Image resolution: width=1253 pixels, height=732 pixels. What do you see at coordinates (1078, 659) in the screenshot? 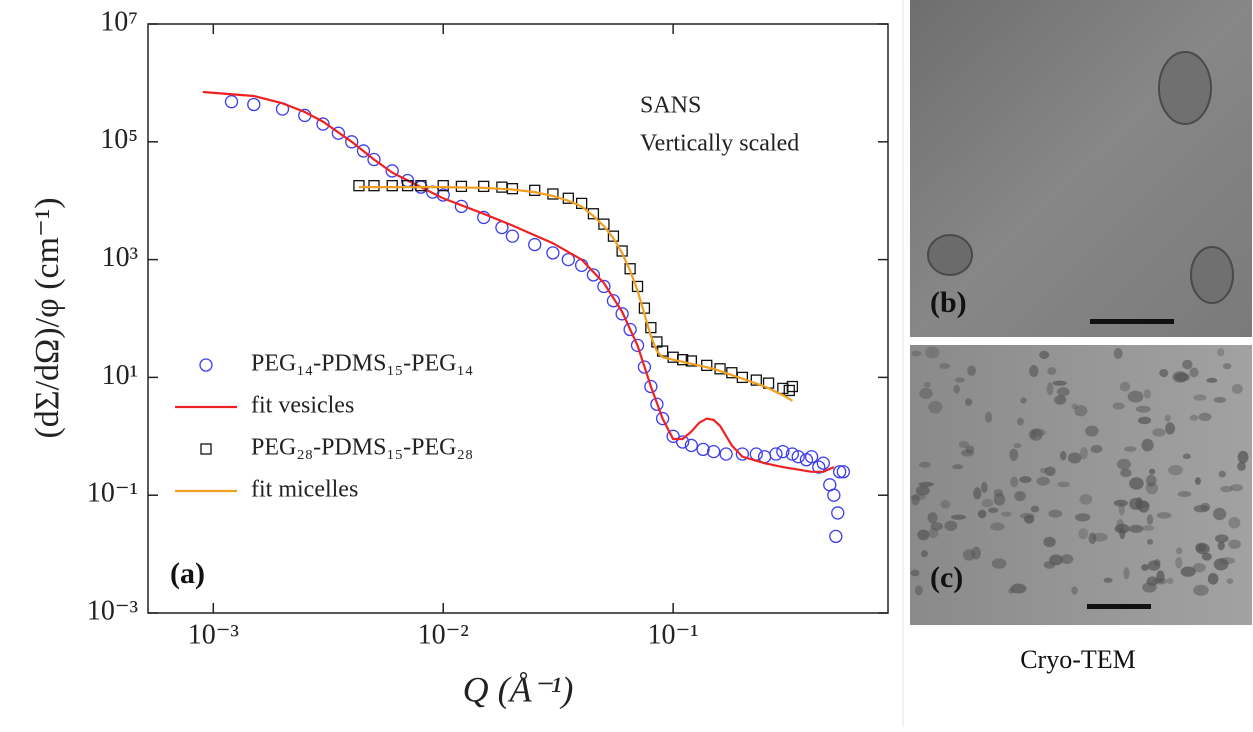
I see `caption: Cryo-TEM` at bounding box center [1078, 659].